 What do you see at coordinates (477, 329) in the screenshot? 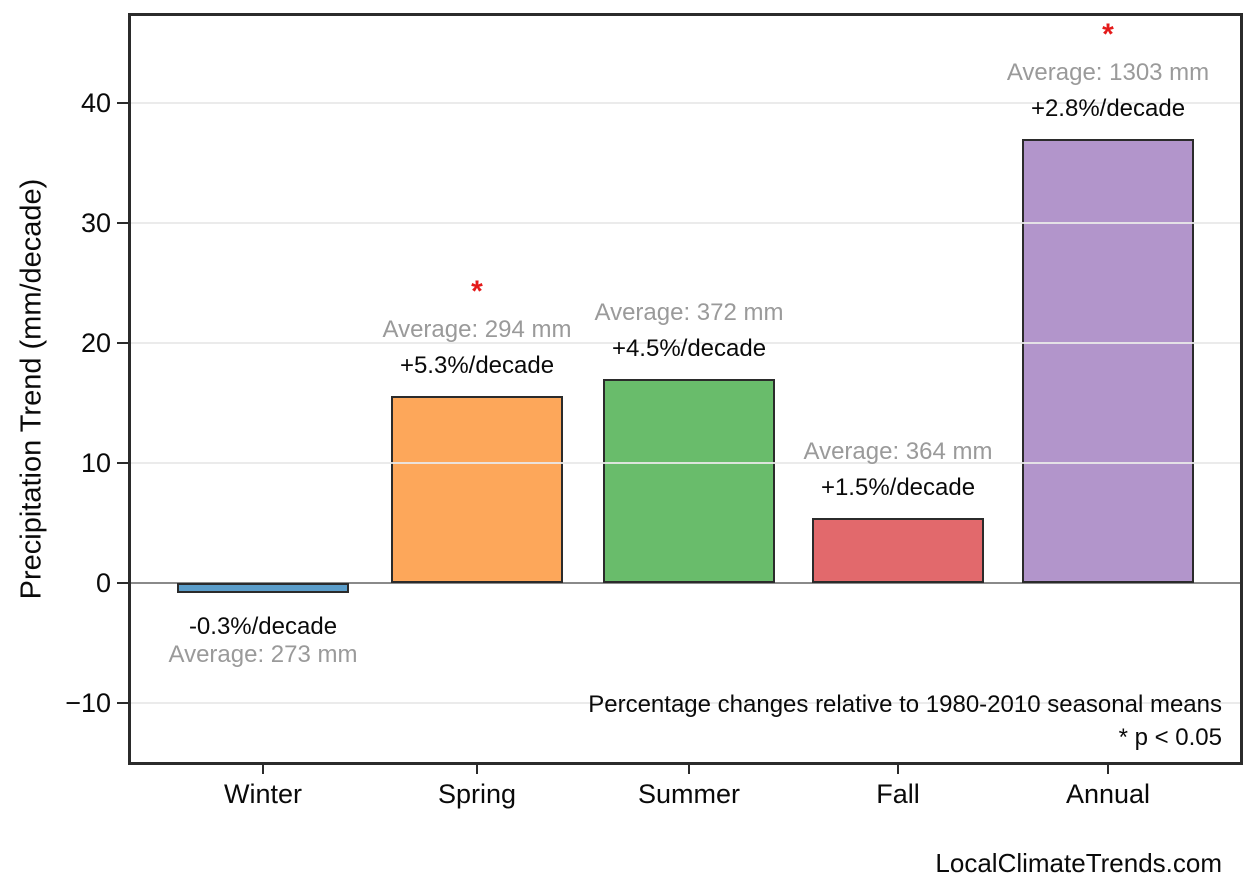
I see `avg-label-spring: Average: 294 mm` at bounding box center [477, 329].